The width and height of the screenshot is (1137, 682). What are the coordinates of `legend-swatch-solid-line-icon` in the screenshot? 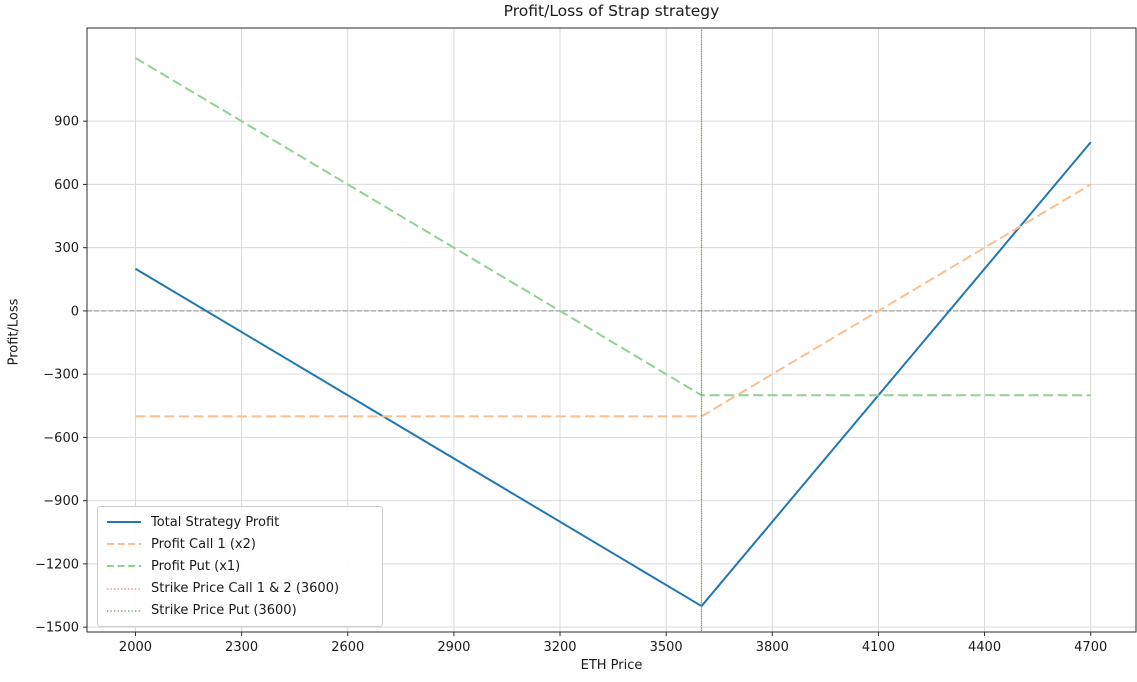 It's located at (124, 522).